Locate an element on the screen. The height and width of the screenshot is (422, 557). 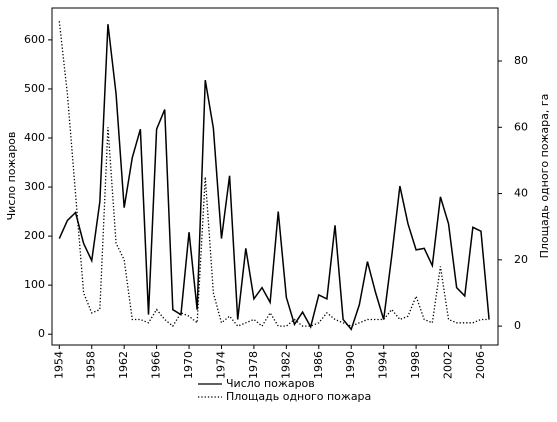
y-tick-label: 0 is located at coordinates (41, 333).